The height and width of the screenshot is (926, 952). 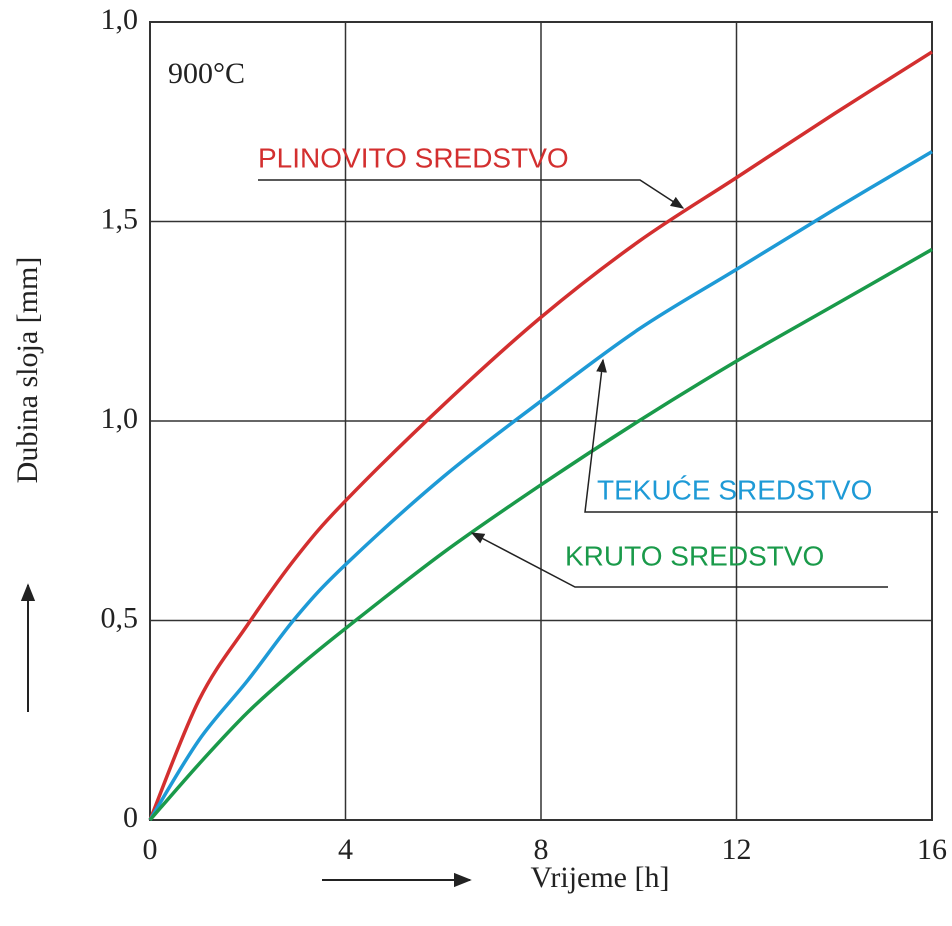 What do you see at coordinates (130, 817) in the screenshot?
I see `y-tick-label: 0` at bounding box center [130, 817].